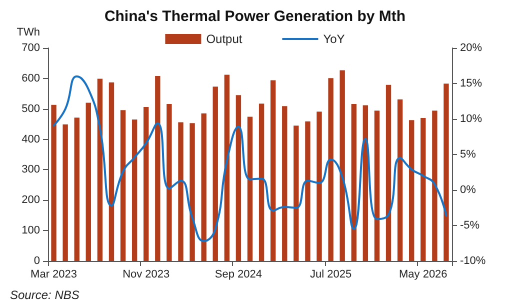  What do you see at coordinates (31, 78) in the screenshot?
I see `y-tick-label: 600` at bounding box center [31, 78].